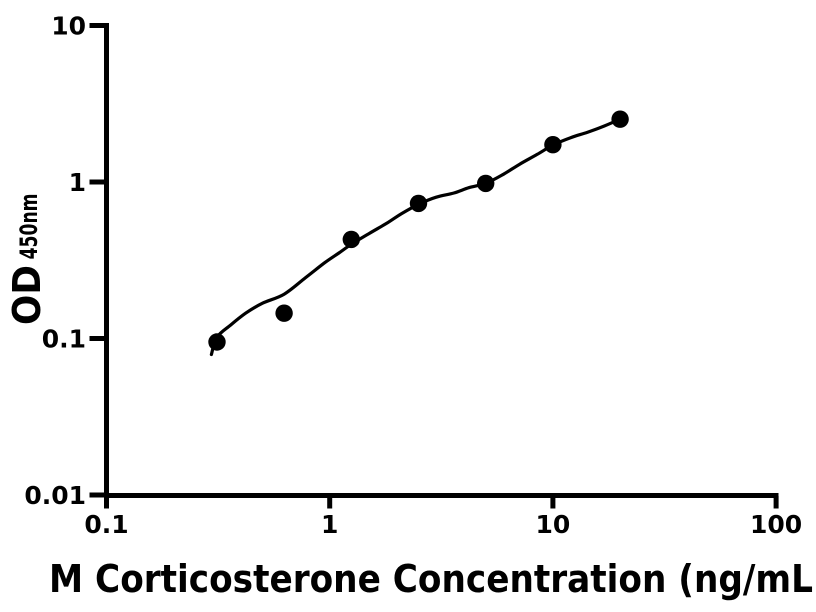  What do you see at coordinates (55, 495) in the screenshot?
I see `y-tick-label: 0.01` at bounding box center [55, 495].